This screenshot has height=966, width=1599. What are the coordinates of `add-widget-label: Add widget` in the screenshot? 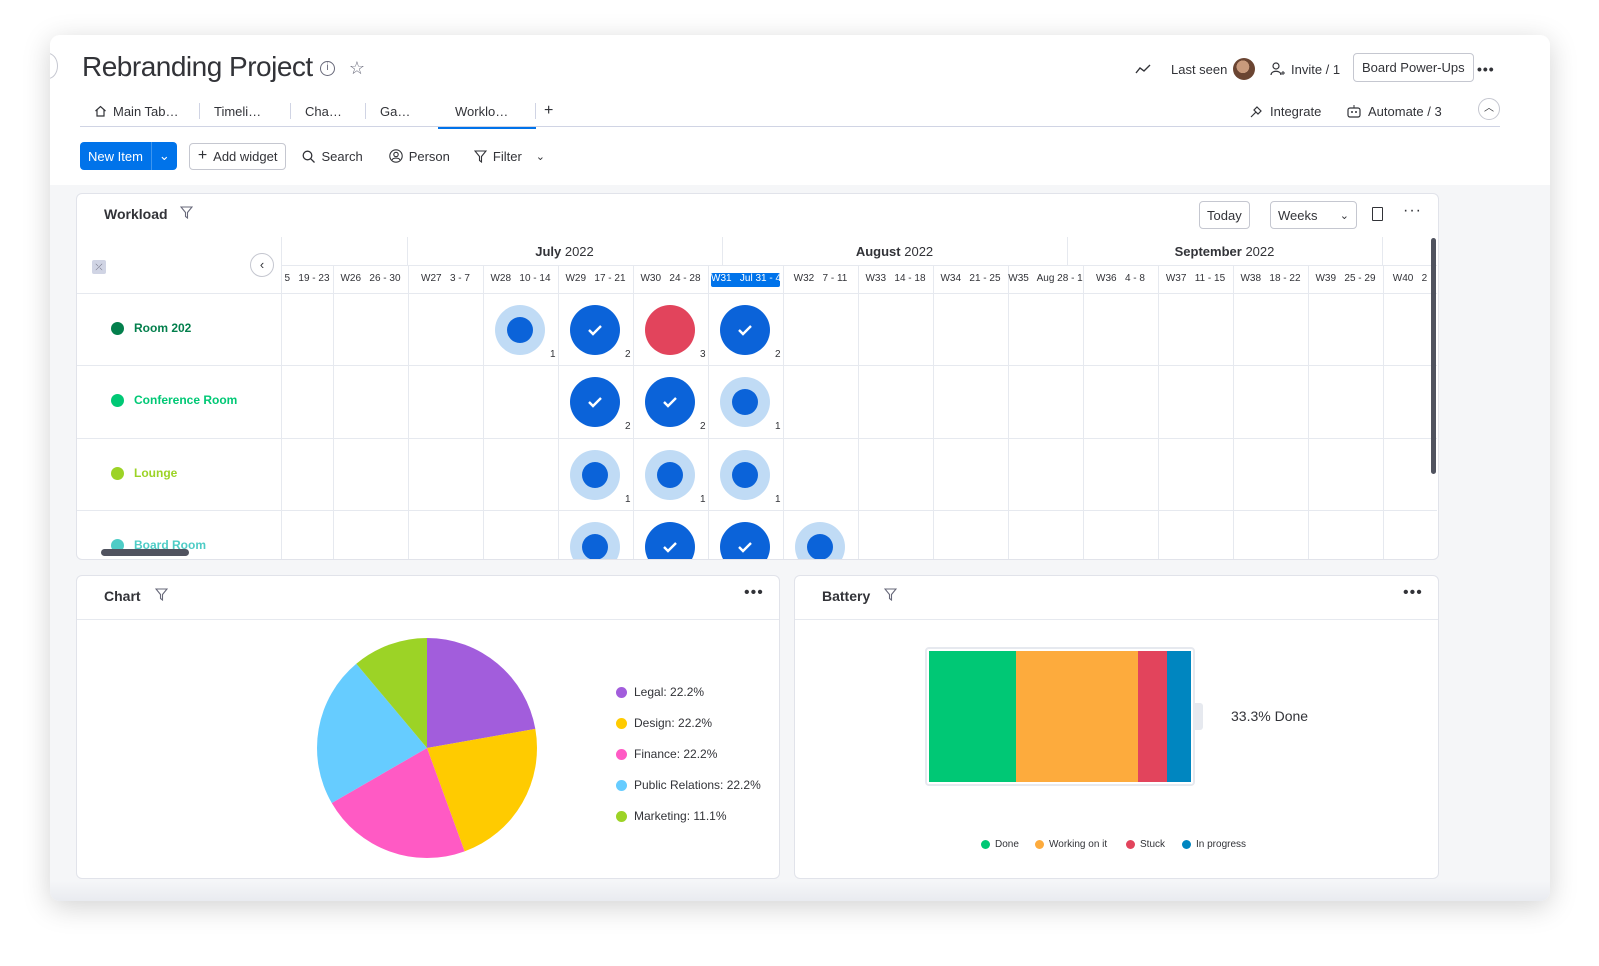 It's located at (245, 156).